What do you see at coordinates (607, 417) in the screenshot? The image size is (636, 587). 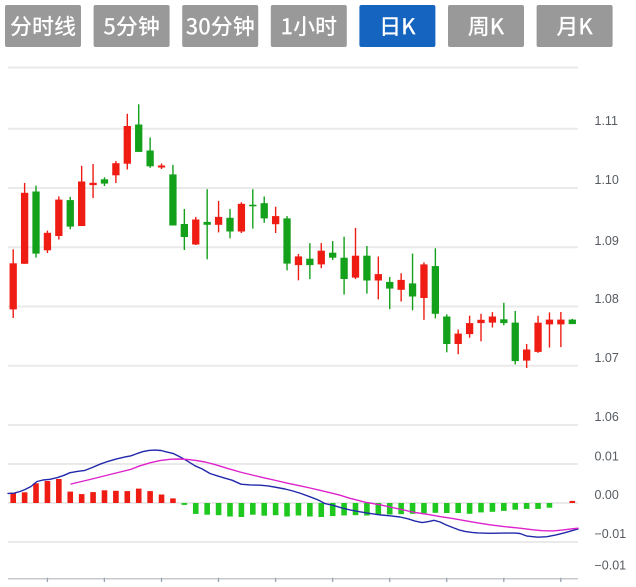 I see `svg-text: 1.06` at bounding box center [607, 417].